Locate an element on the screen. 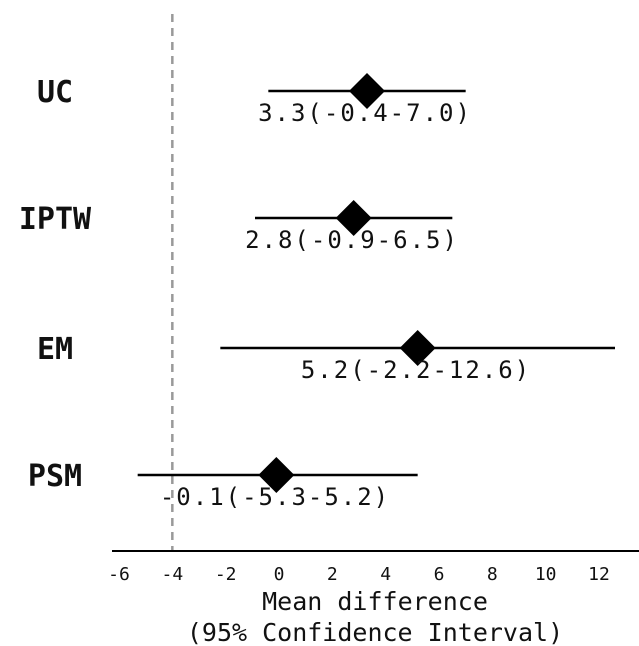 This screenshot has width=639, height=646. x-tick-label: -4 is located at coordinates (172, 574).